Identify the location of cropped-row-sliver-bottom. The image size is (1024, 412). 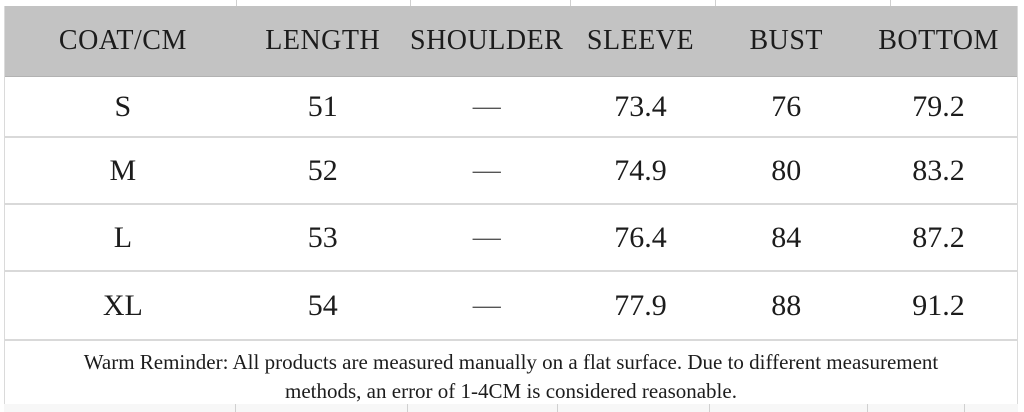
(511, 408).